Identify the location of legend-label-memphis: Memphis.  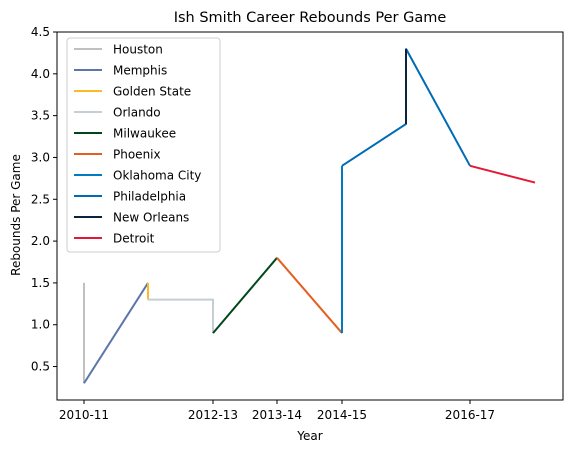
(140, 71).